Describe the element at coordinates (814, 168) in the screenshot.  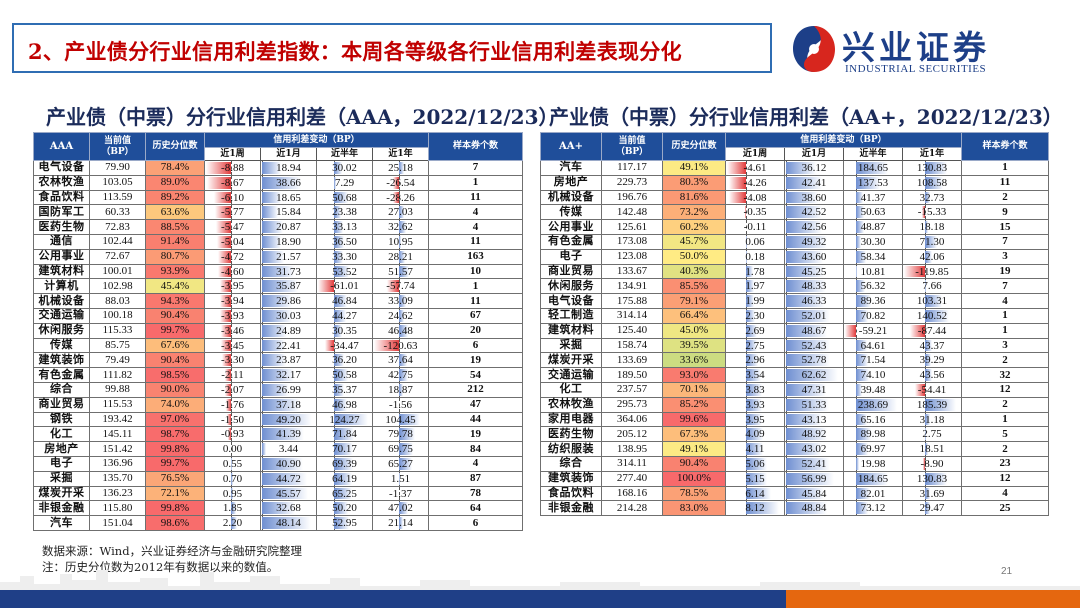
I see `spread-change-value: 36.12` at that location.